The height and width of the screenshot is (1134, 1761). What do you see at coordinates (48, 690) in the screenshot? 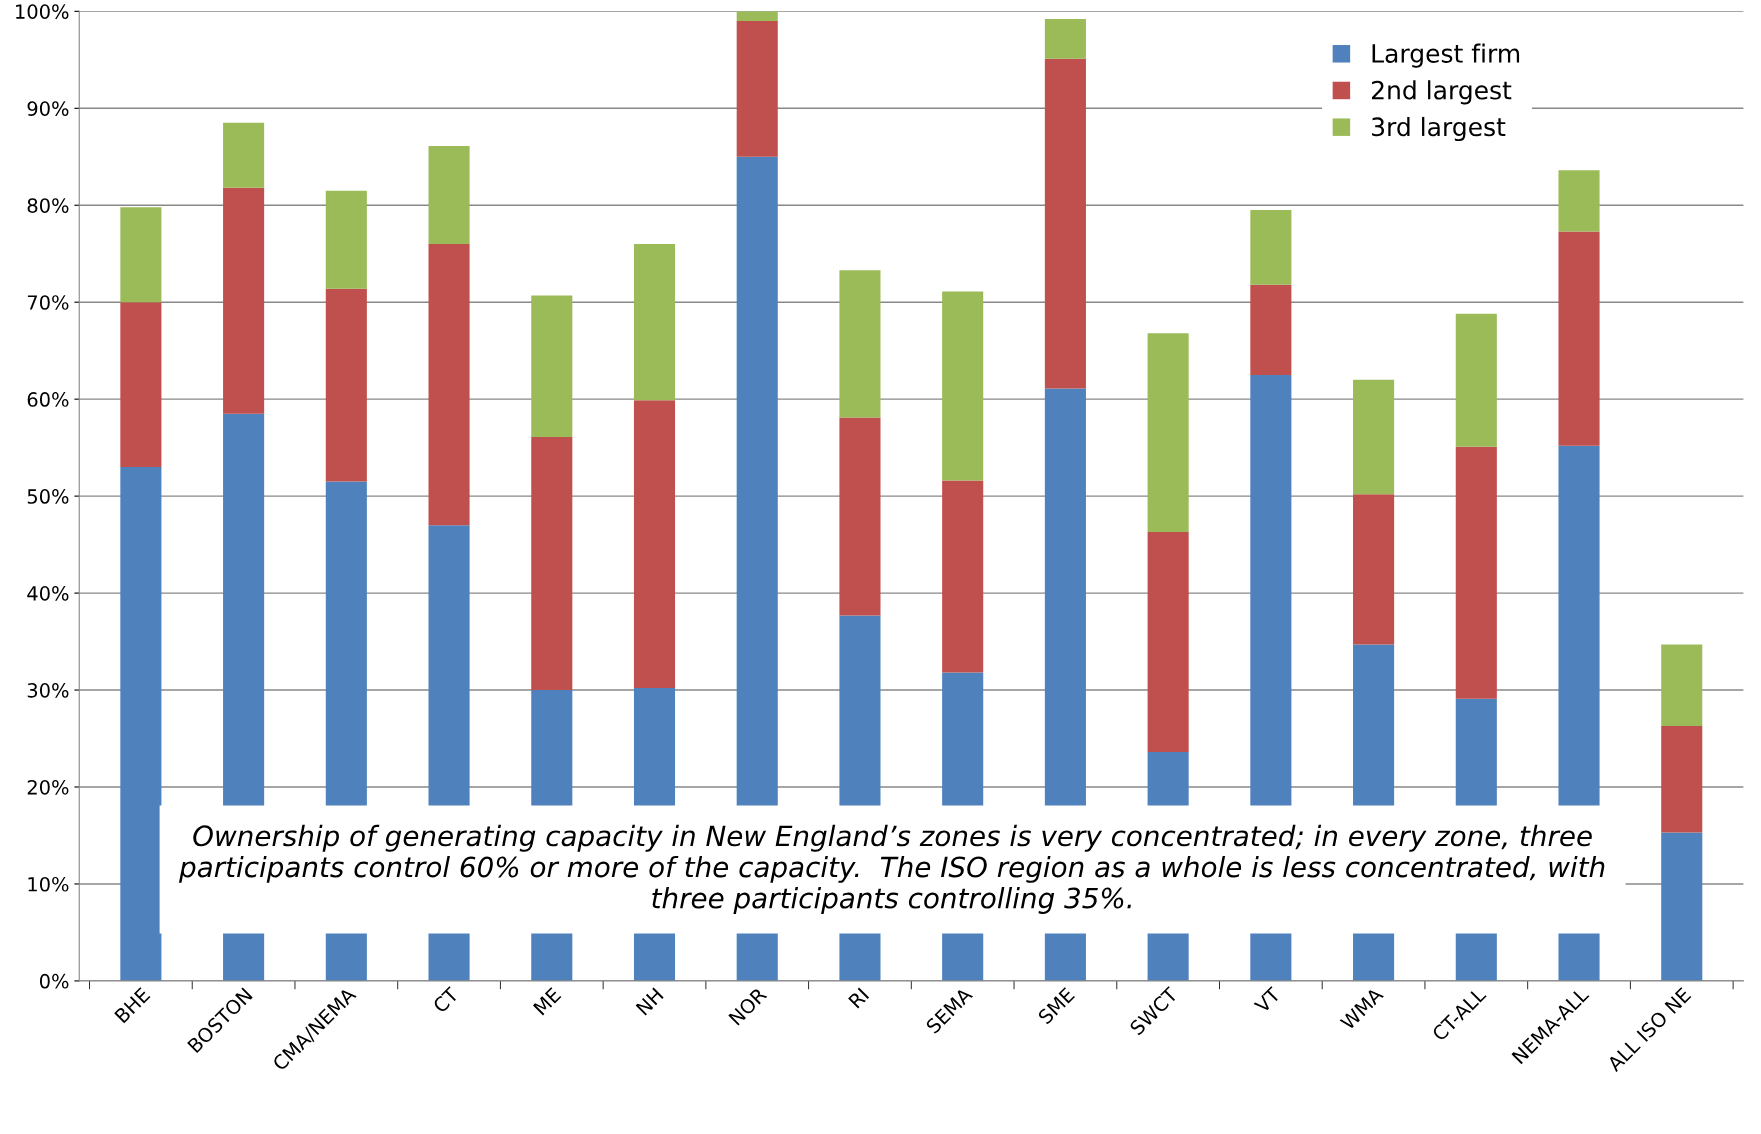
I see `y-tick-label: 30%` at bounding box center [48, 690].